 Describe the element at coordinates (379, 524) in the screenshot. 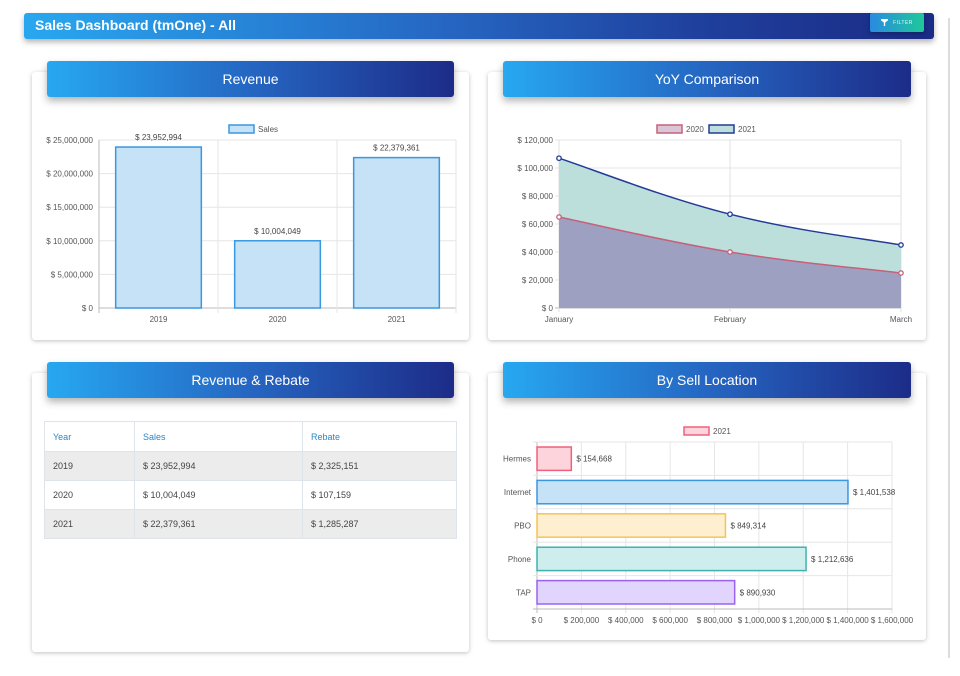

I see `cell-rebate: $ 1,285,287` at that location.